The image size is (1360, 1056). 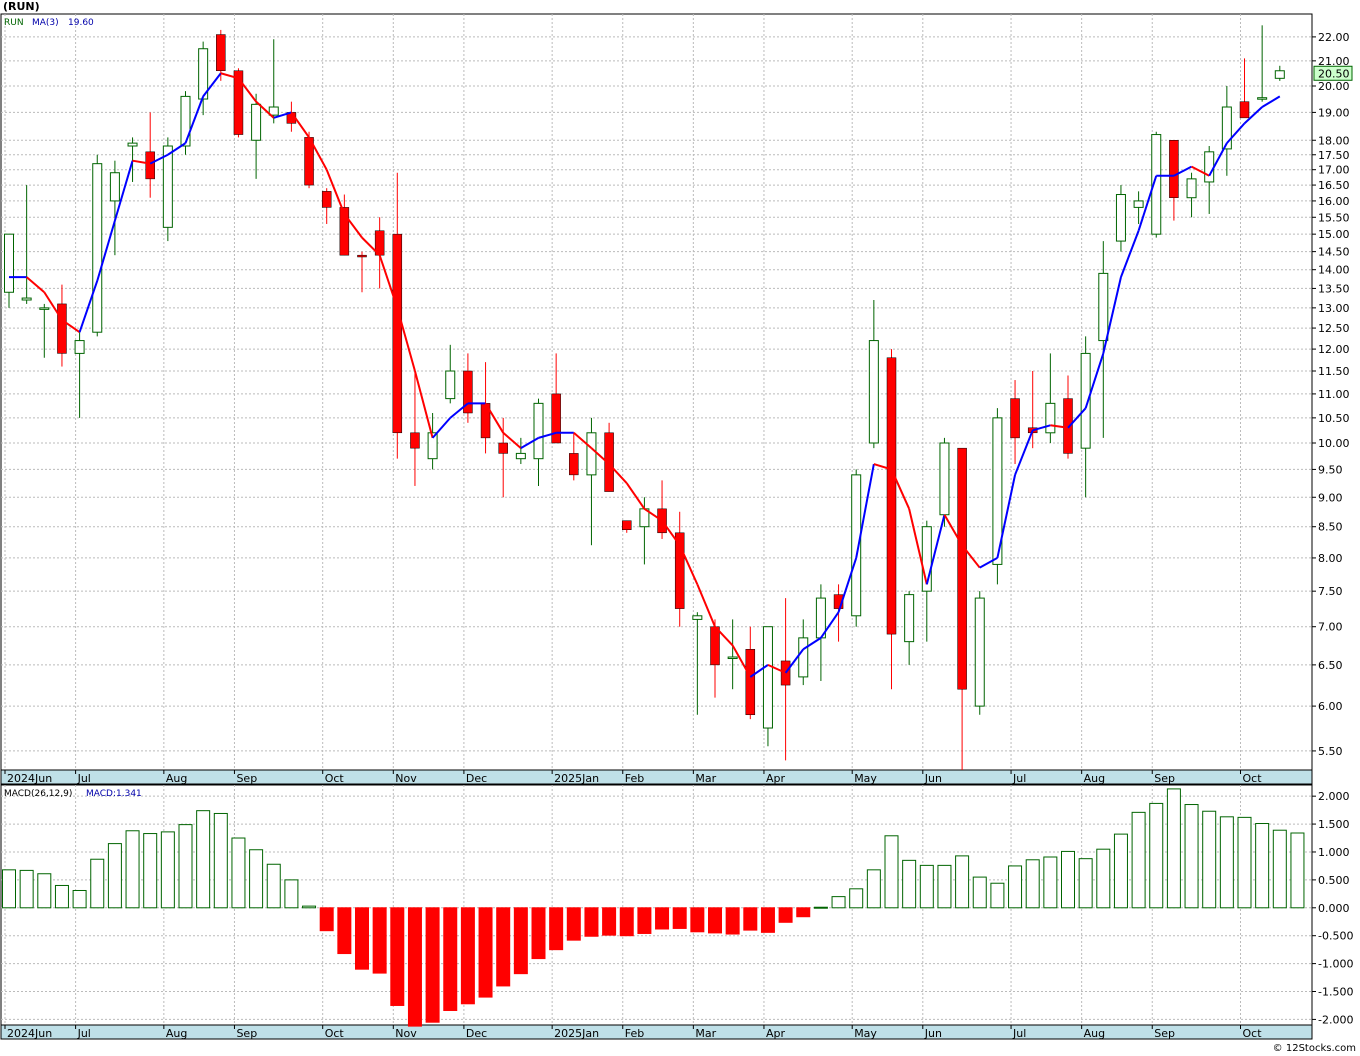 I want to click on price-tick-label: 10.50, so click(x=1334, y=418).